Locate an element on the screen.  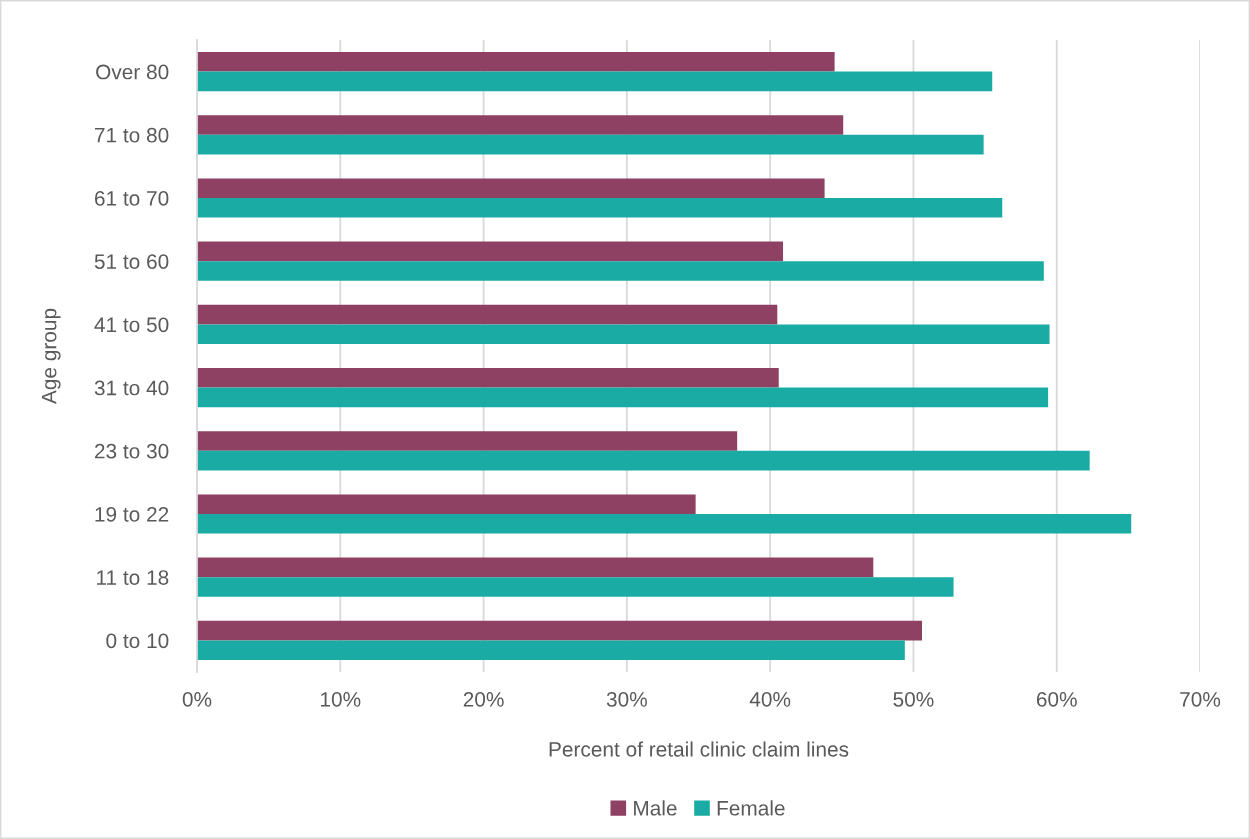
y-tick-label: Over 80 is located at coordinates (132, 72).